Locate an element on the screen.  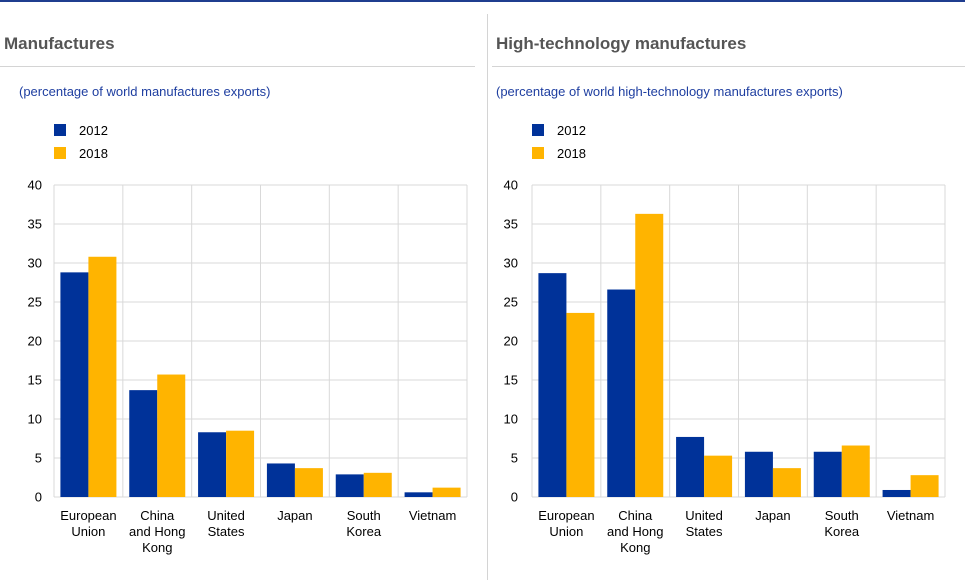
panel-divider is located at coordinates (487, 297).